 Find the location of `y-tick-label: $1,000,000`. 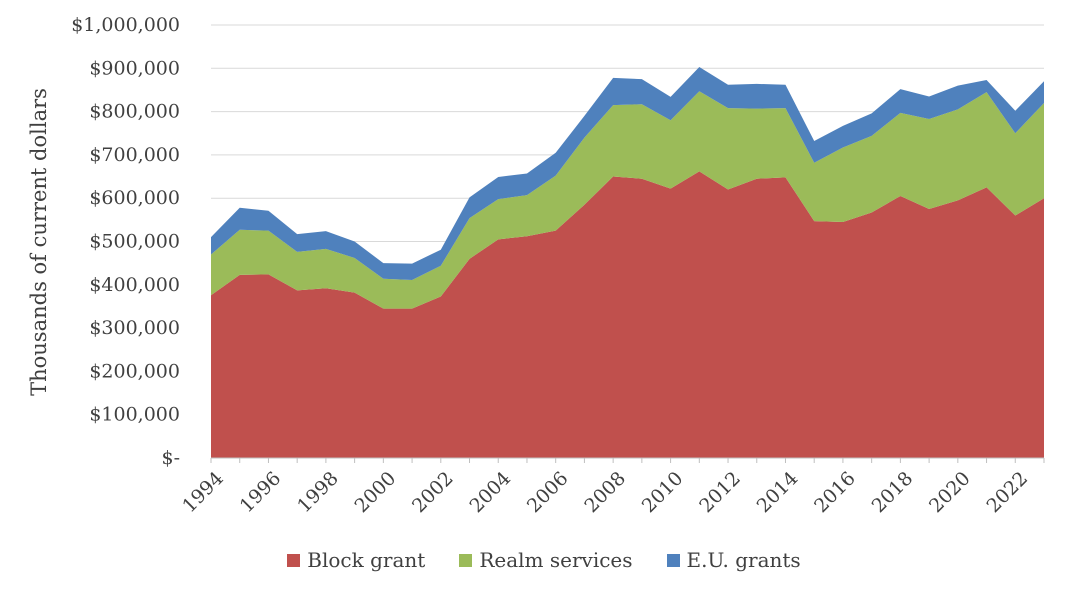

y-tick-label: $1,000,000 is located at coordinates (125, 25).